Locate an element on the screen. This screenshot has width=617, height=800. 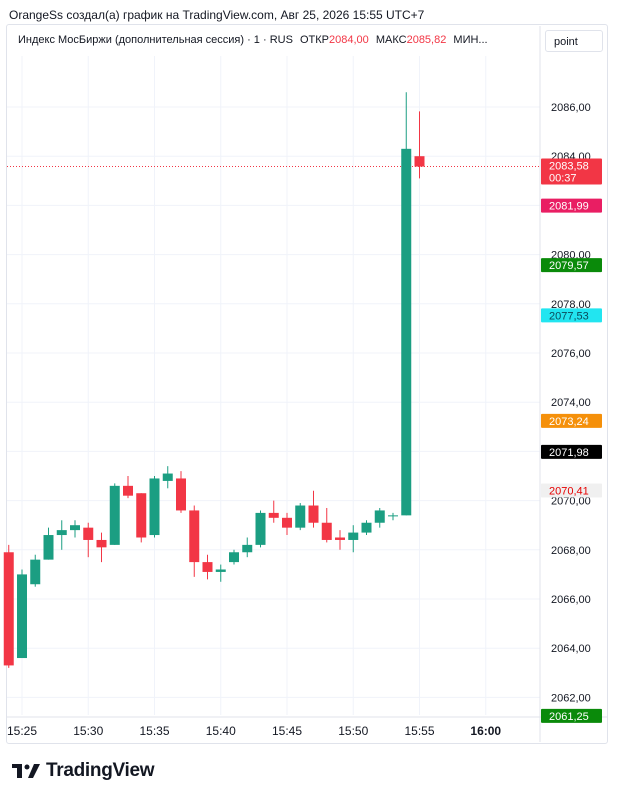
logo-text: TradingView is located at coordinates (100, 770).